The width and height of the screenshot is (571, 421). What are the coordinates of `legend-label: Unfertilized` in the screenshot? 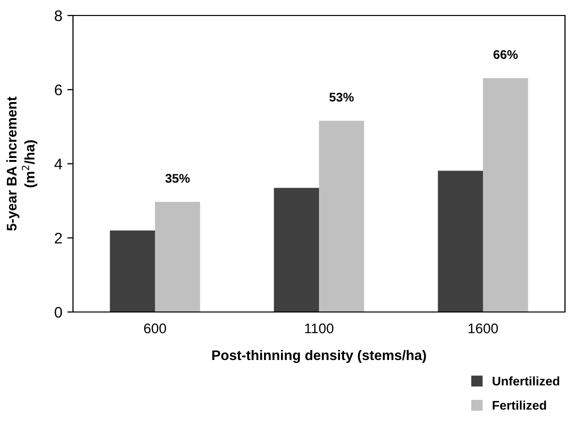 It's located at (526, 381).